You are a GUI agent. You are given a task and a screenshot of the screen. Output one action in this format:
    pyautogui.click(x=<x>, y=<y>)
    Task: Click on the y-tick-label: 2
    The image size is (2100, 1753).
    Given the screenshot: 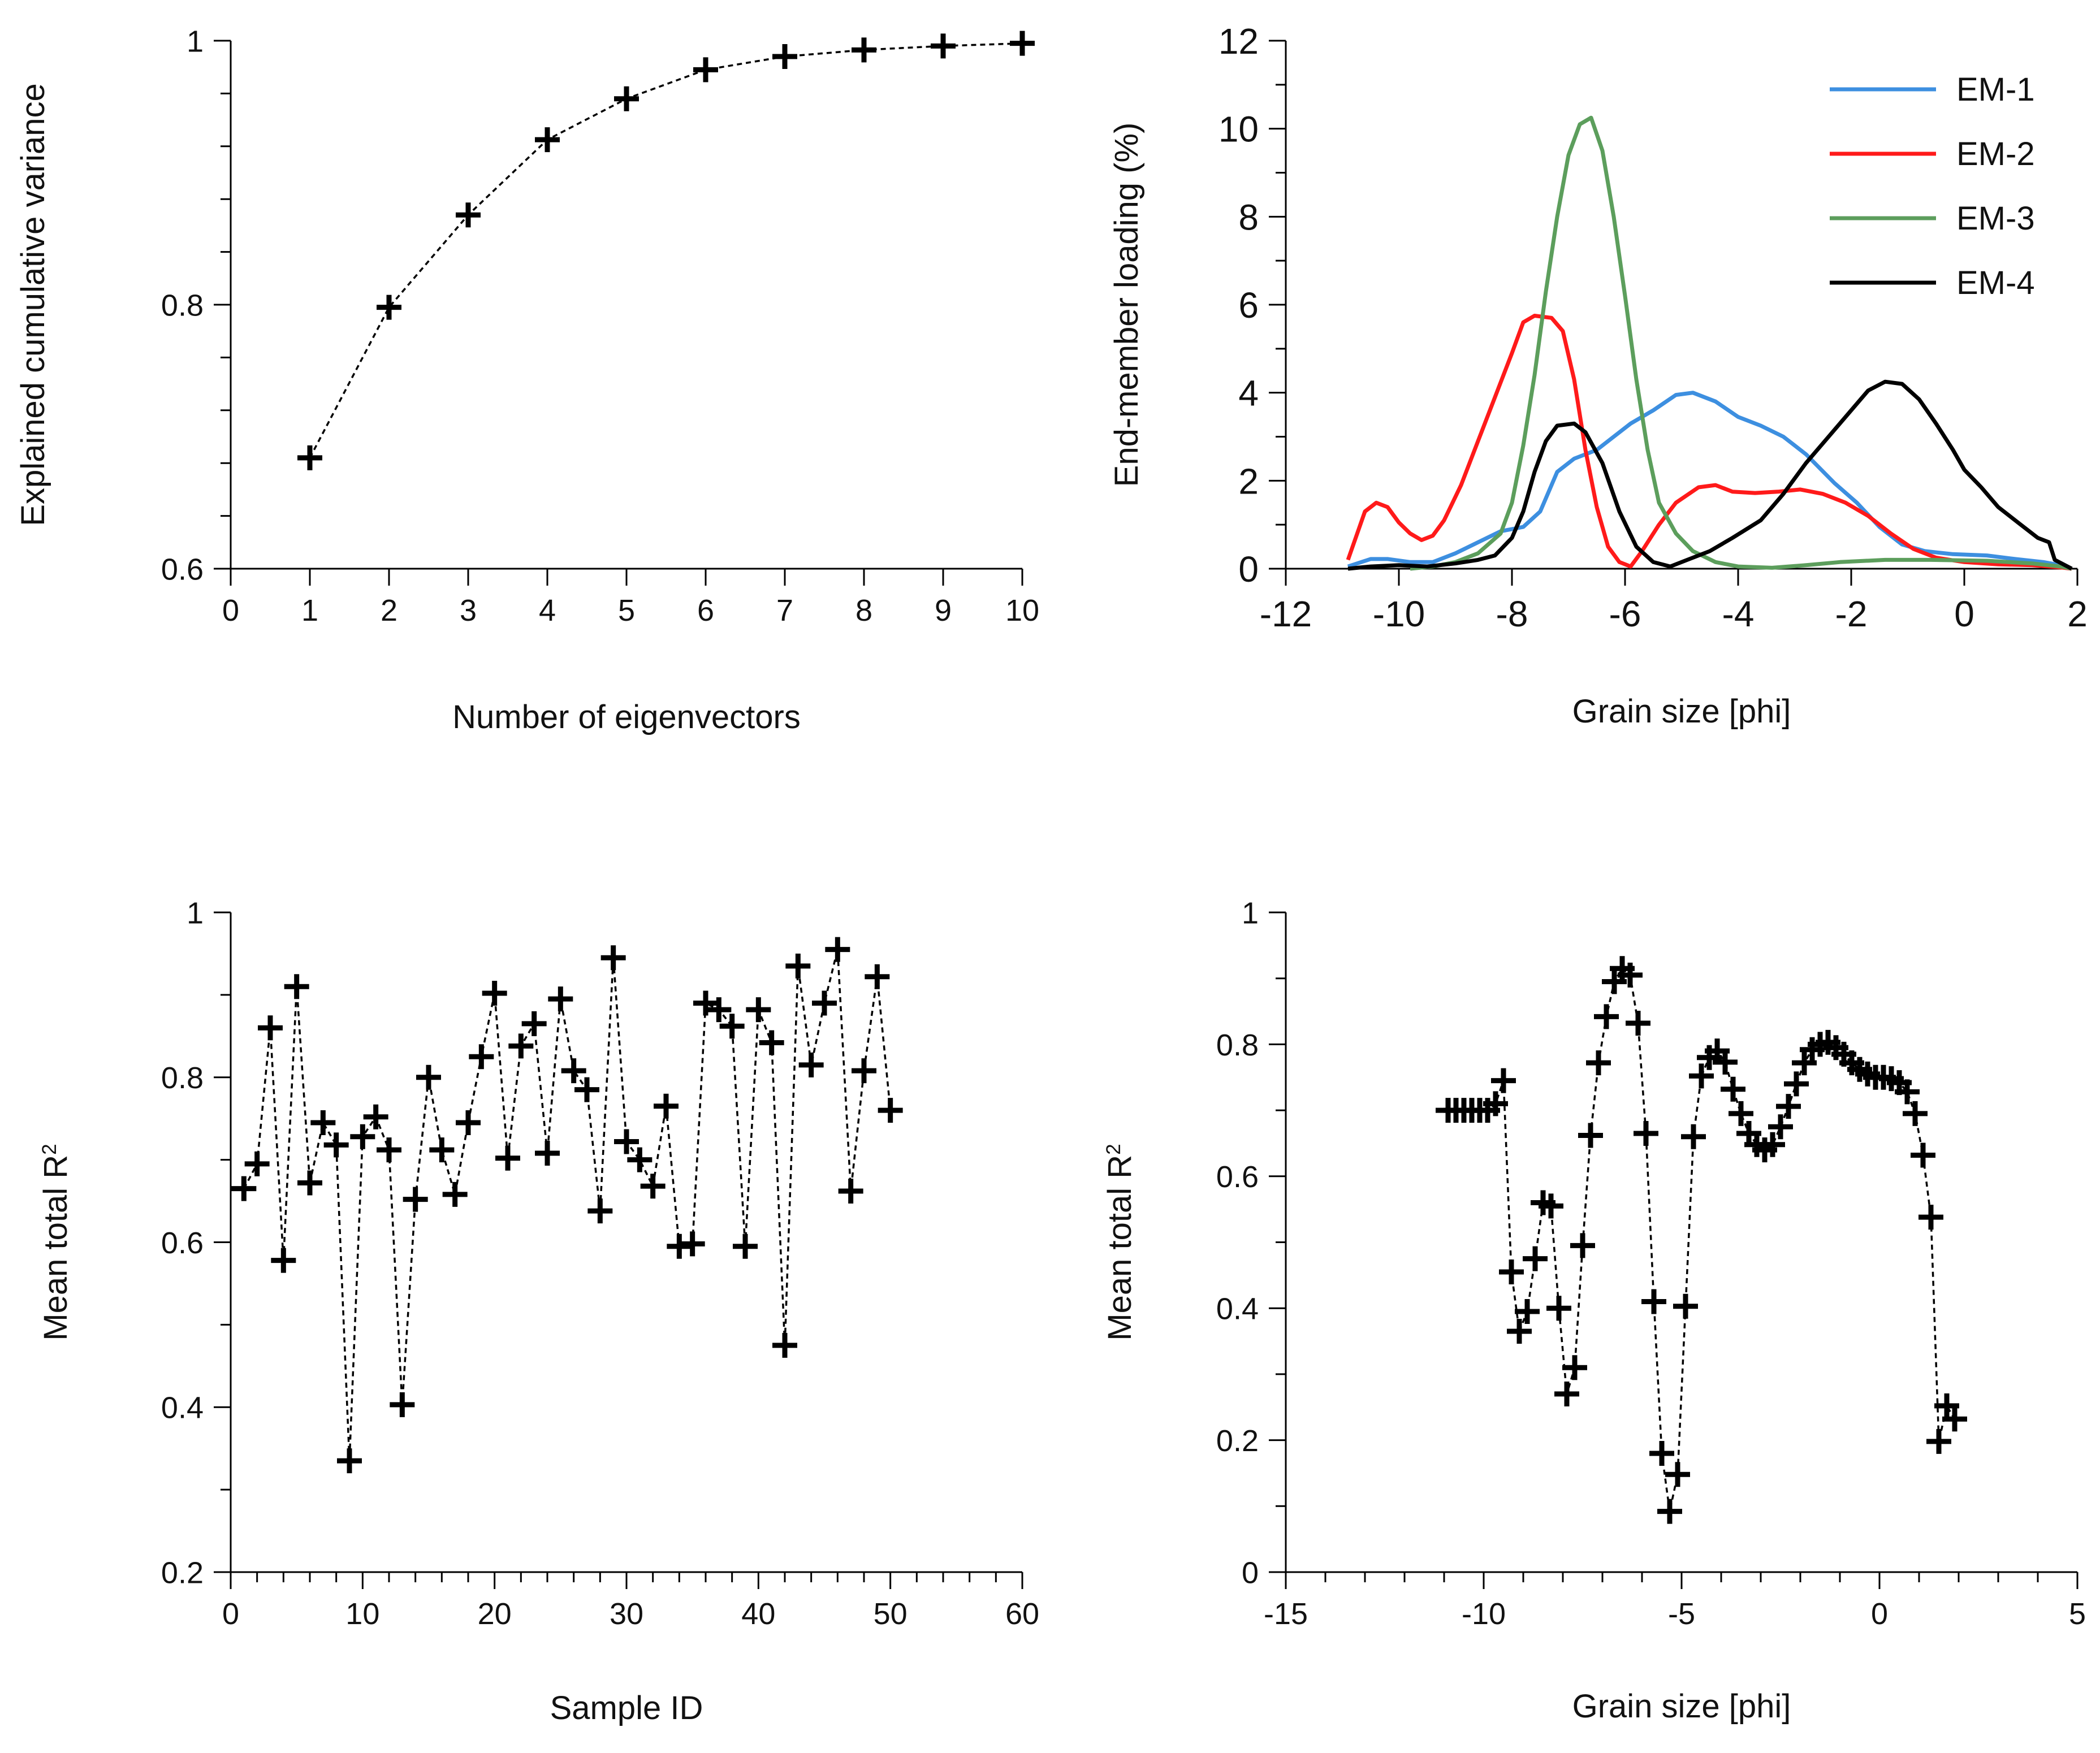 What is the action you would take?
    pyautogui.click(x=1248, y=481)
    